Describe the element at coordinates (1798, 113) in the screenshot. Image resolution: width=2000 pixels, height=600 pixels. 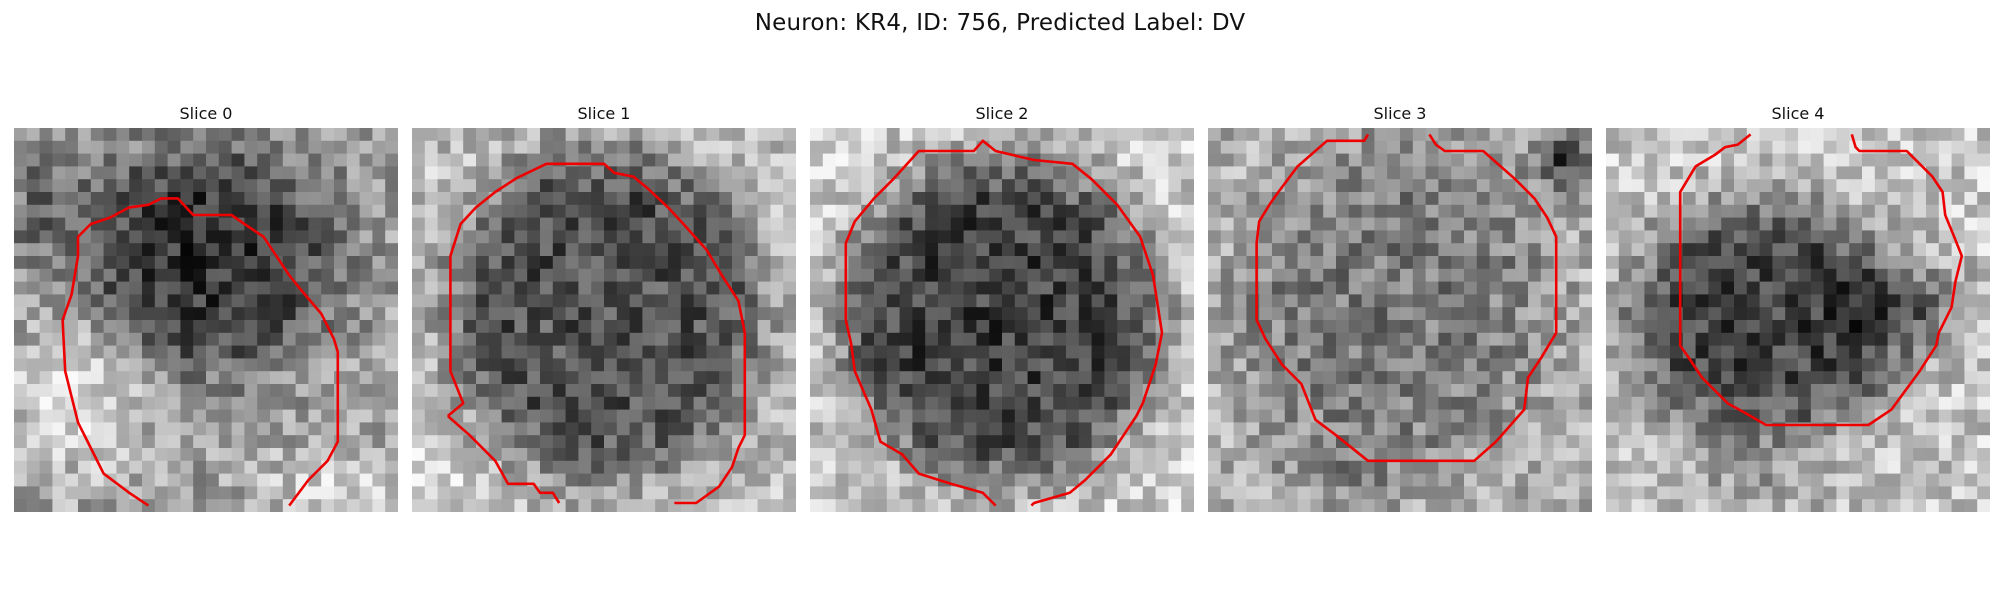
I see `slice-title-4: Slice 4` at that location.